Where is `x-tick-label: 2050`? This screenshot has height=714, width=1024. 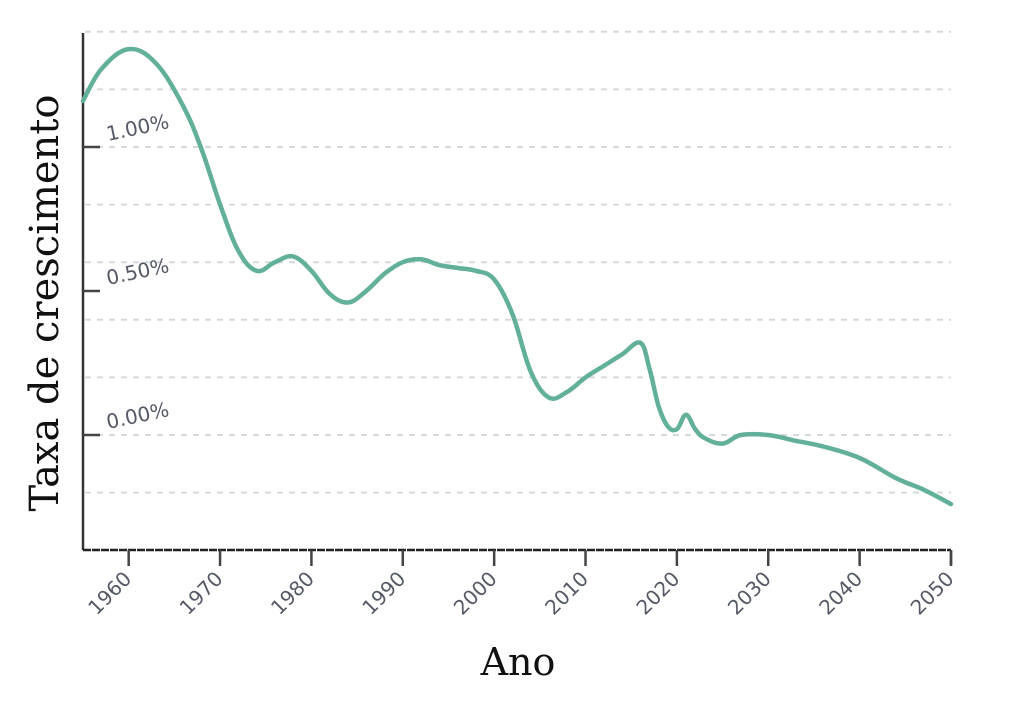
x-tick-label: 2050 is located at coordinates (932, 593).